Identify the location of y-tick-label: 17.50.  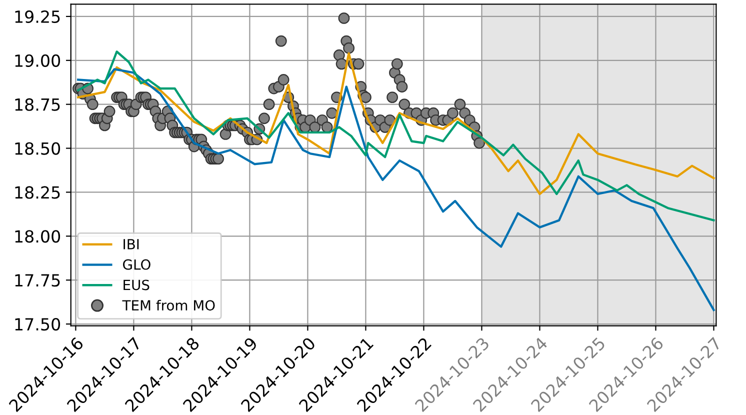
(37, 324).